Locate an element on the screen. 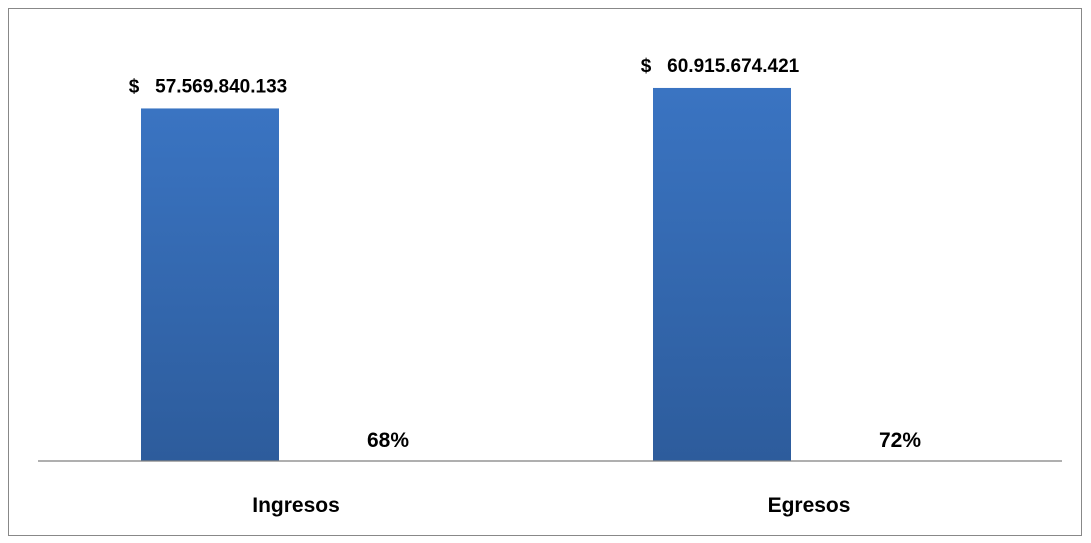  percent-label-ingresos: 68% is located at coordinates (388, 440).